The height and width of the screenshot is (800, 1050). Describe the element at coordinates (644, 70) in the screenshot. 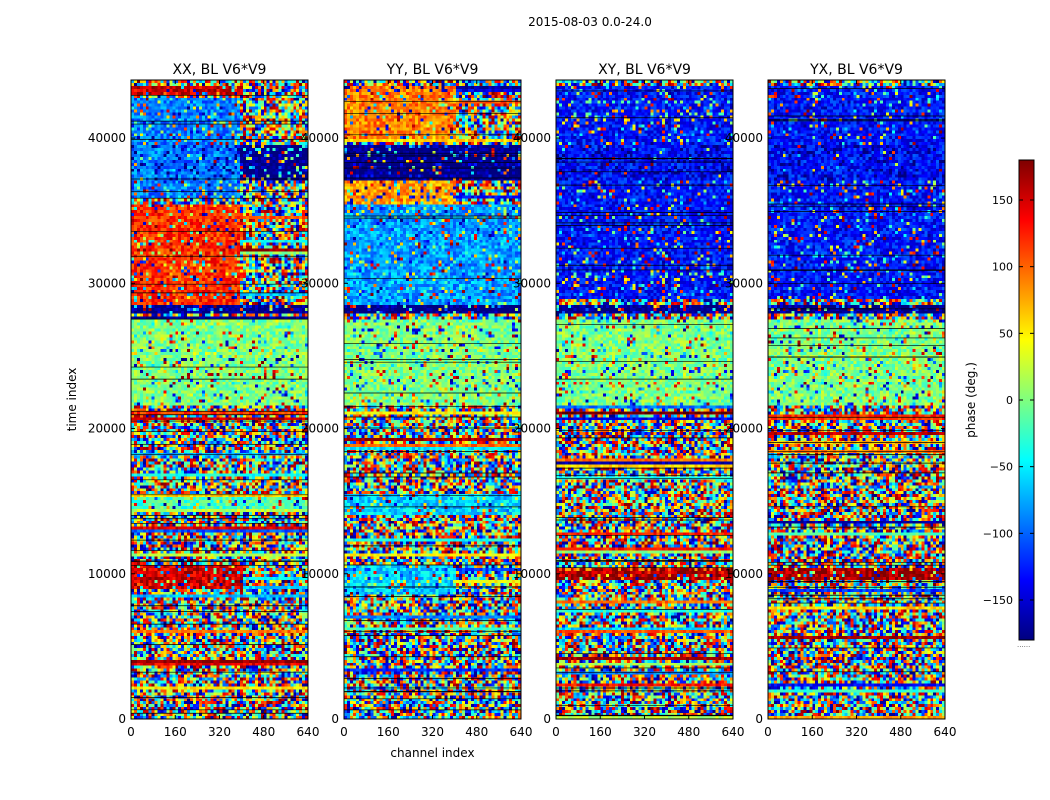

I see `panel-title: XY, BL V6*V9` at that location.